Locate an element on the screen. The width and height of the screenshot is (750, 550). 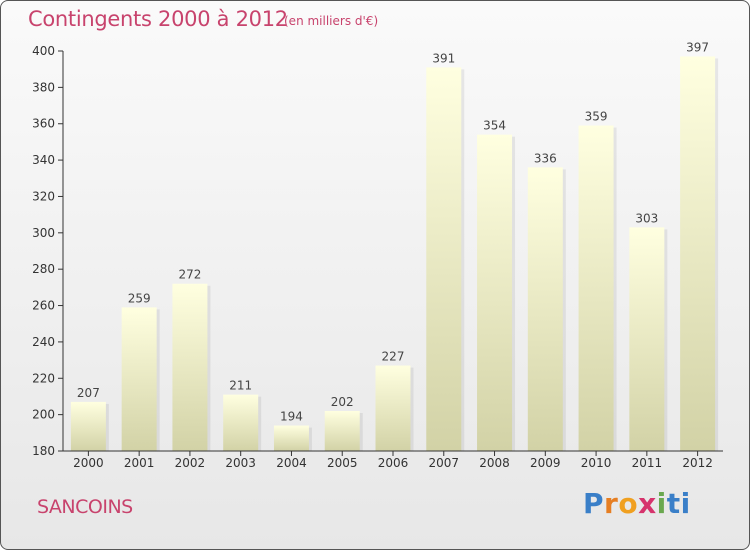
value-label: 354 is located at coordinates (494, 126).